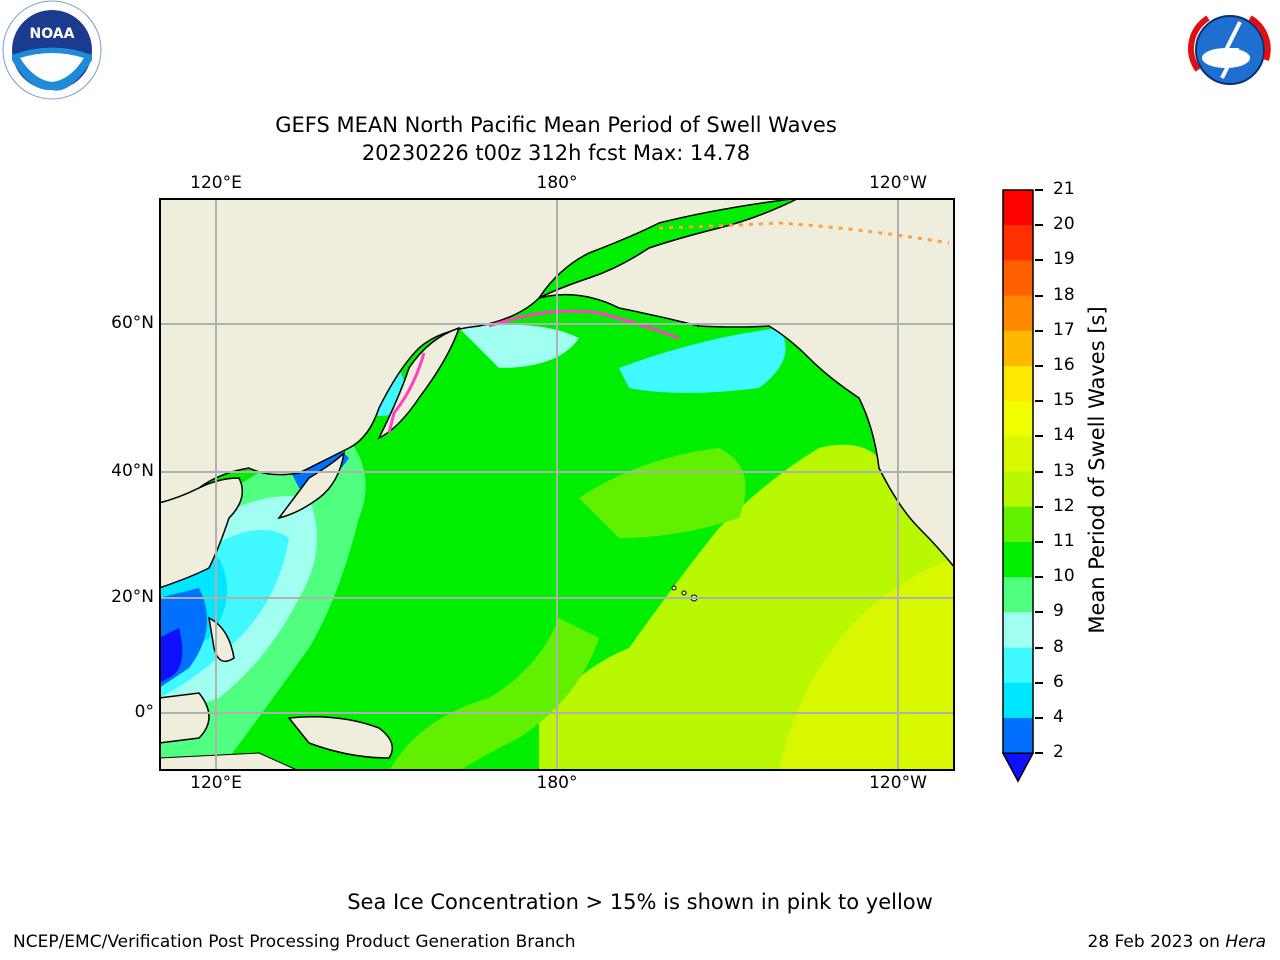 The image size is (1280, 960). Describe the element at coordinates (1156, 942) in the screenshot. I see `footer-date-text: 28 Feb 2023 on` at that location.